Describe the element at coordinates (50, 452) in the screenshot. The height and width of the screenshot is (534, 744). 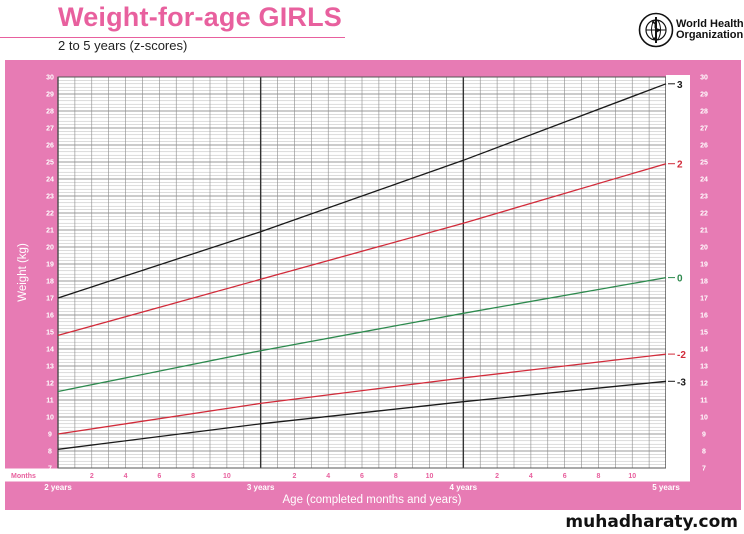
I see `y-tick-label-left: 8` at that location.